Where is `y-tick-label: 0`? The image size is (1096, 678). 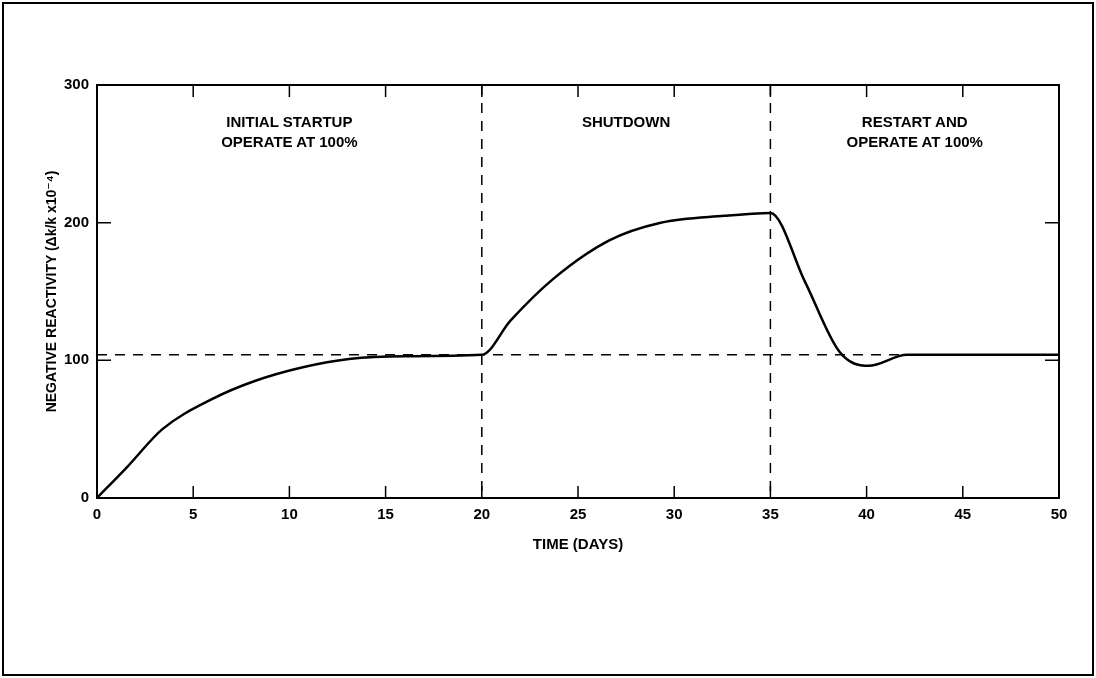
y-tick-label: 0 is located at coordinates (84, 497).